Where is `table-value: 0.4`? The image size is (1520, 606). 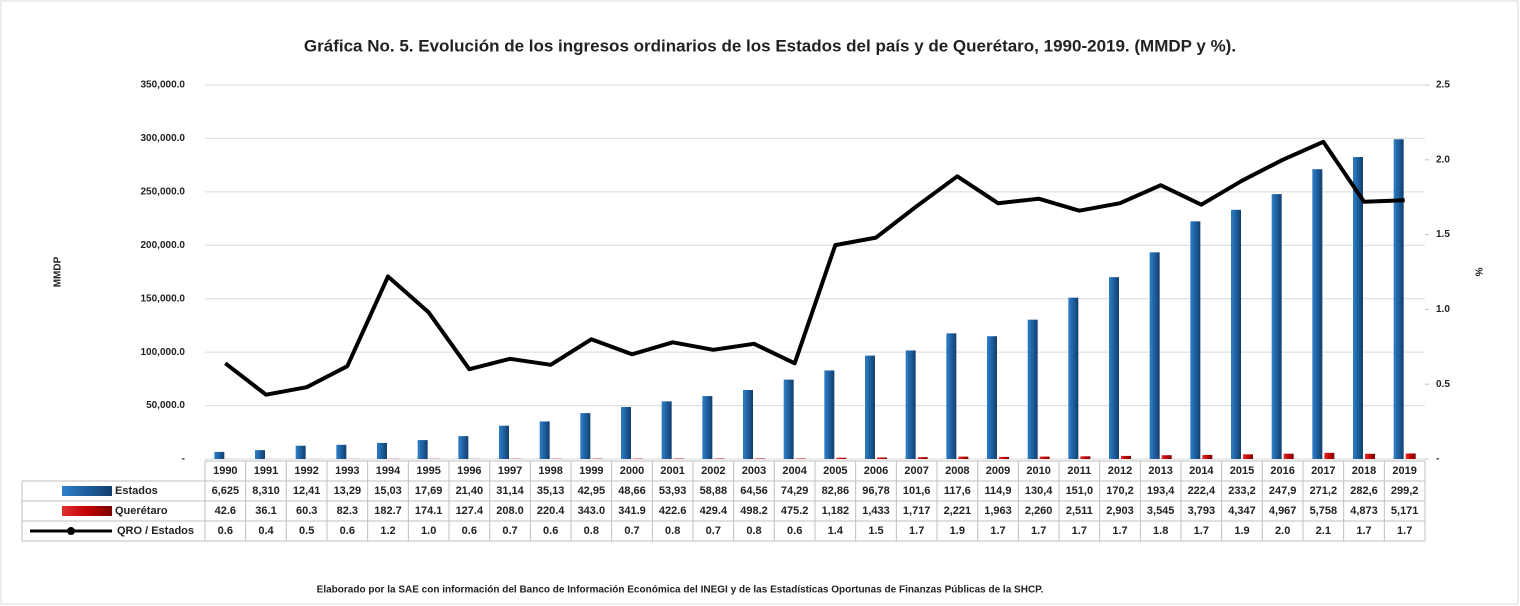
table-value: 0.4 is located at coordinates (266, 531).